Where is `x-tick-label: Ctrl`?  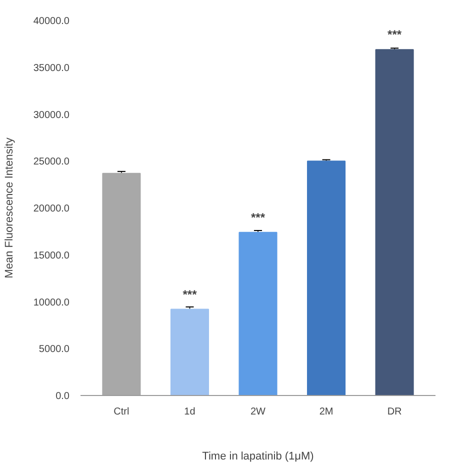 x-tick-label: Ctrl is located at coordinates (122, 412).